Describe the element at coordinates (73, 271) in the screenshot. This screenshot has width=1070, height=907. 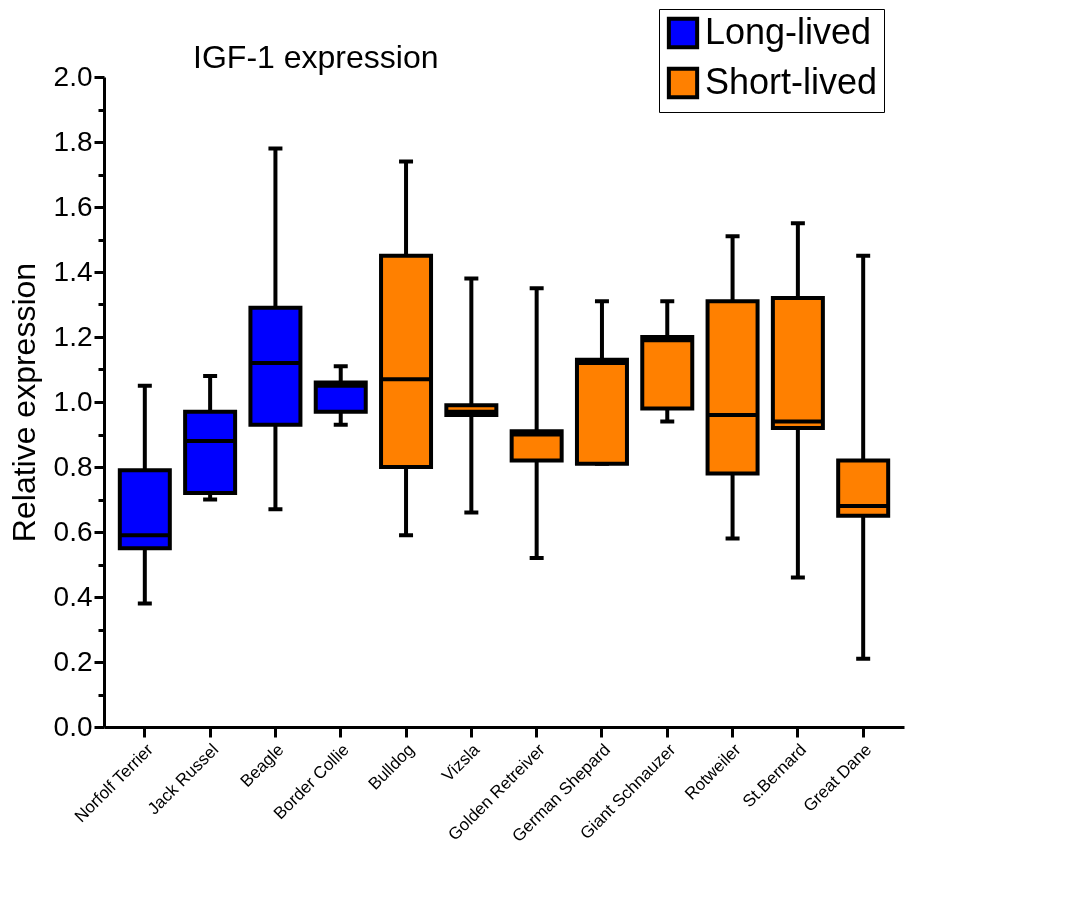
I see `y-tick-label: 1.4` at that location.